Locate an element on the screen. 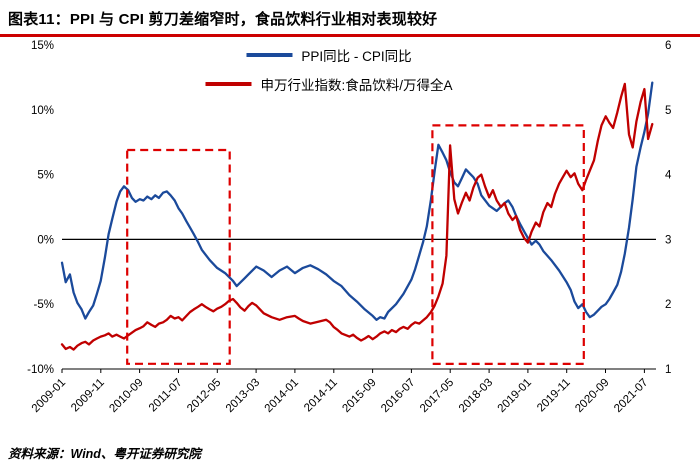 The image size is (700, 468). right-axis-tick-label: 5 is located at coordinates (668, 111).